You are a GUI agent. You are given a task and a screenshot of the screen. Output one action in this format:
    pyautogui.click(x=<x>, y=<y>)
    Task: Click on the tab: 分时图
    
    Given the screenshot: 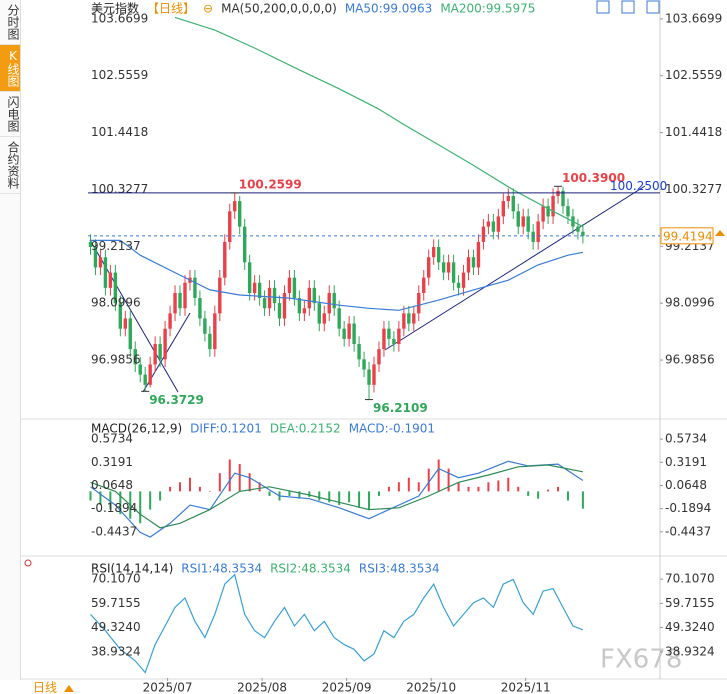 What is the action you would take?
    pyautogui.click(x=10, y=22)
    